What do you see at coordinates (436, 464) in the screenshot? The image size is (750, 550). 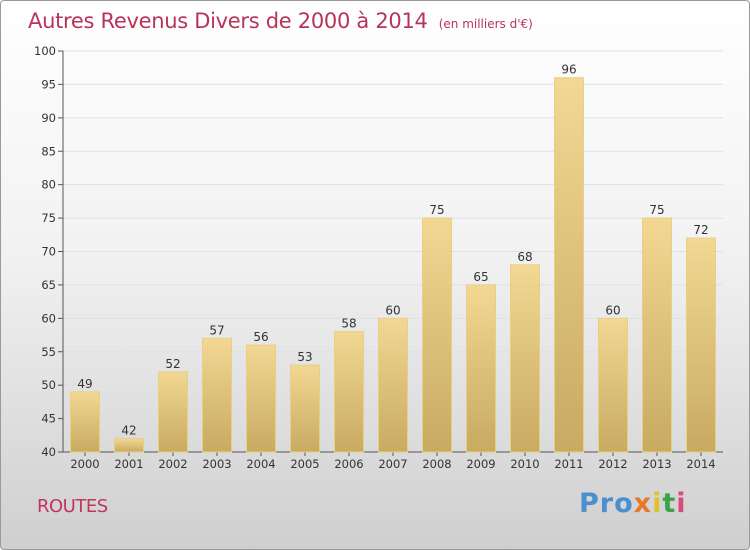 I see `x-tick-label-2008: 2008` at bounding box center [436, 464].